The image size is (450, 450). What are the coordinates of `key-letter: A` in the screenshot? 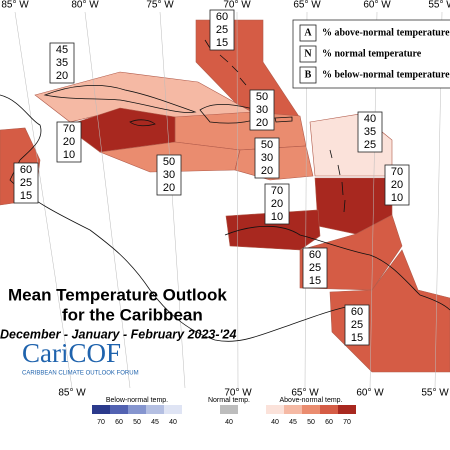 It's located at (308, 32).